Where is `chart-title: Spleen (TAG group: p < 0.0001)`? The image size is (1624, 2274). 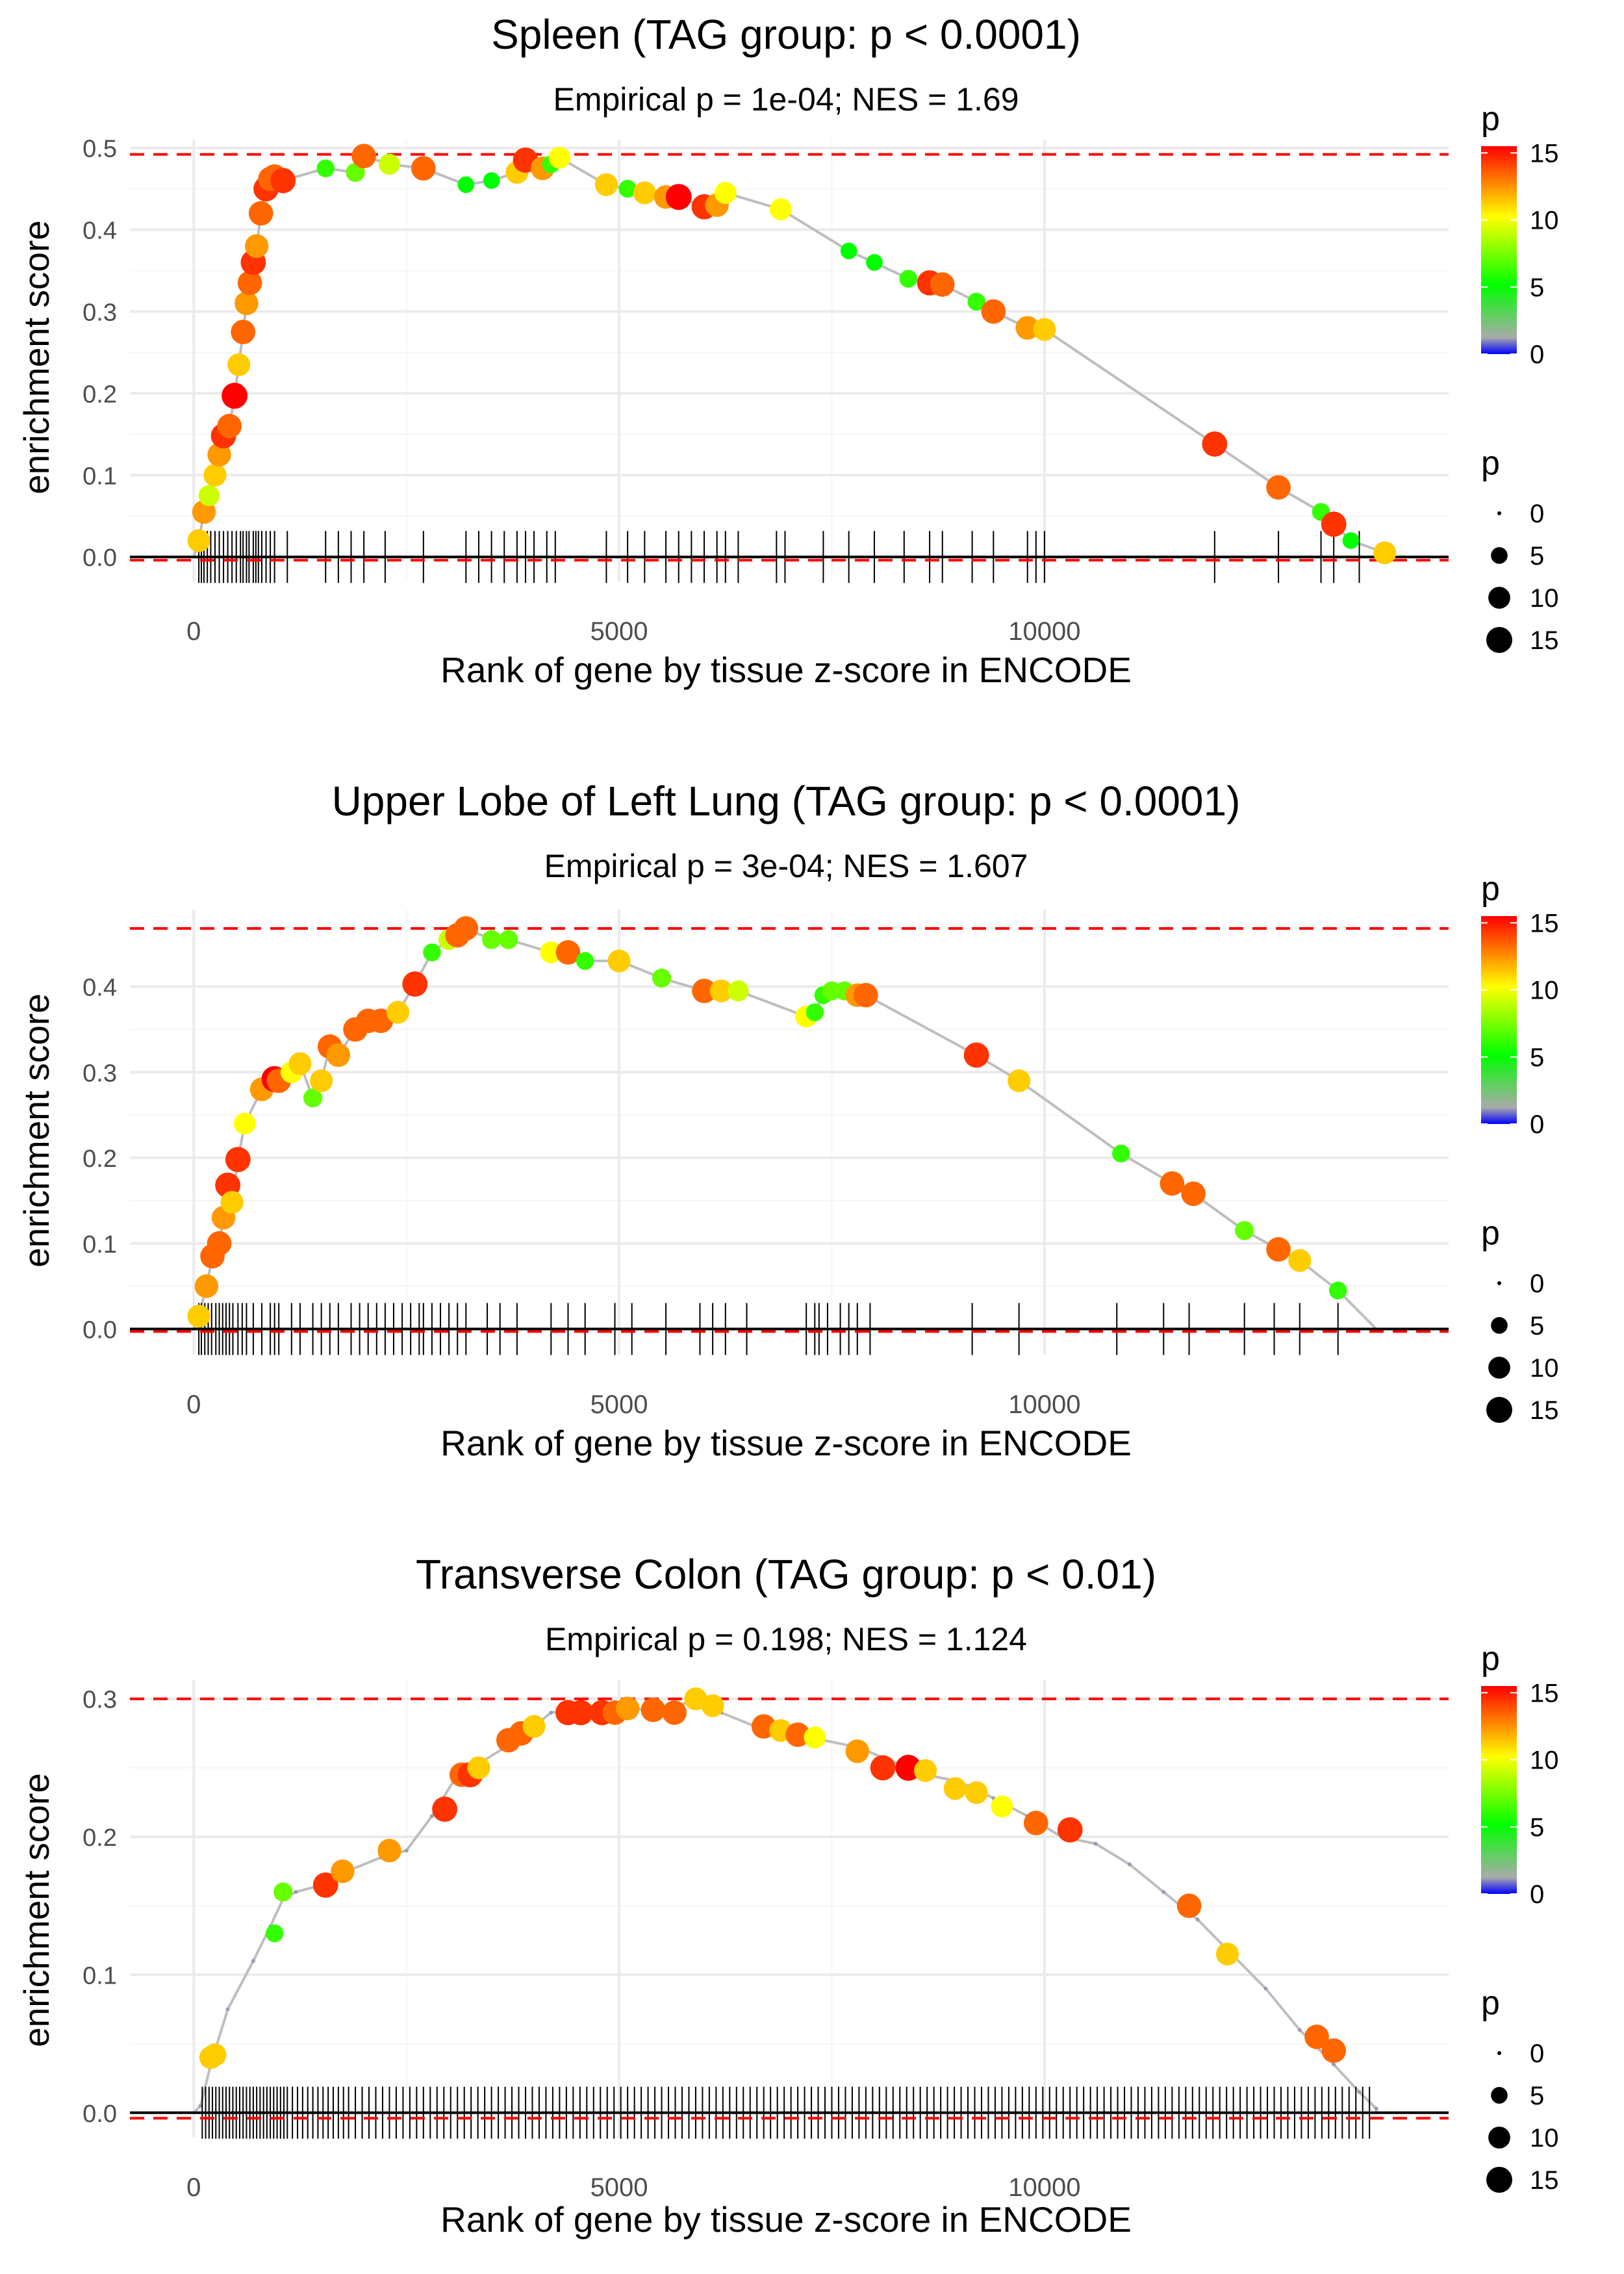
chart-title: Spleen (TAG group: p < 0.0001) is located at coordinates (786, 34).